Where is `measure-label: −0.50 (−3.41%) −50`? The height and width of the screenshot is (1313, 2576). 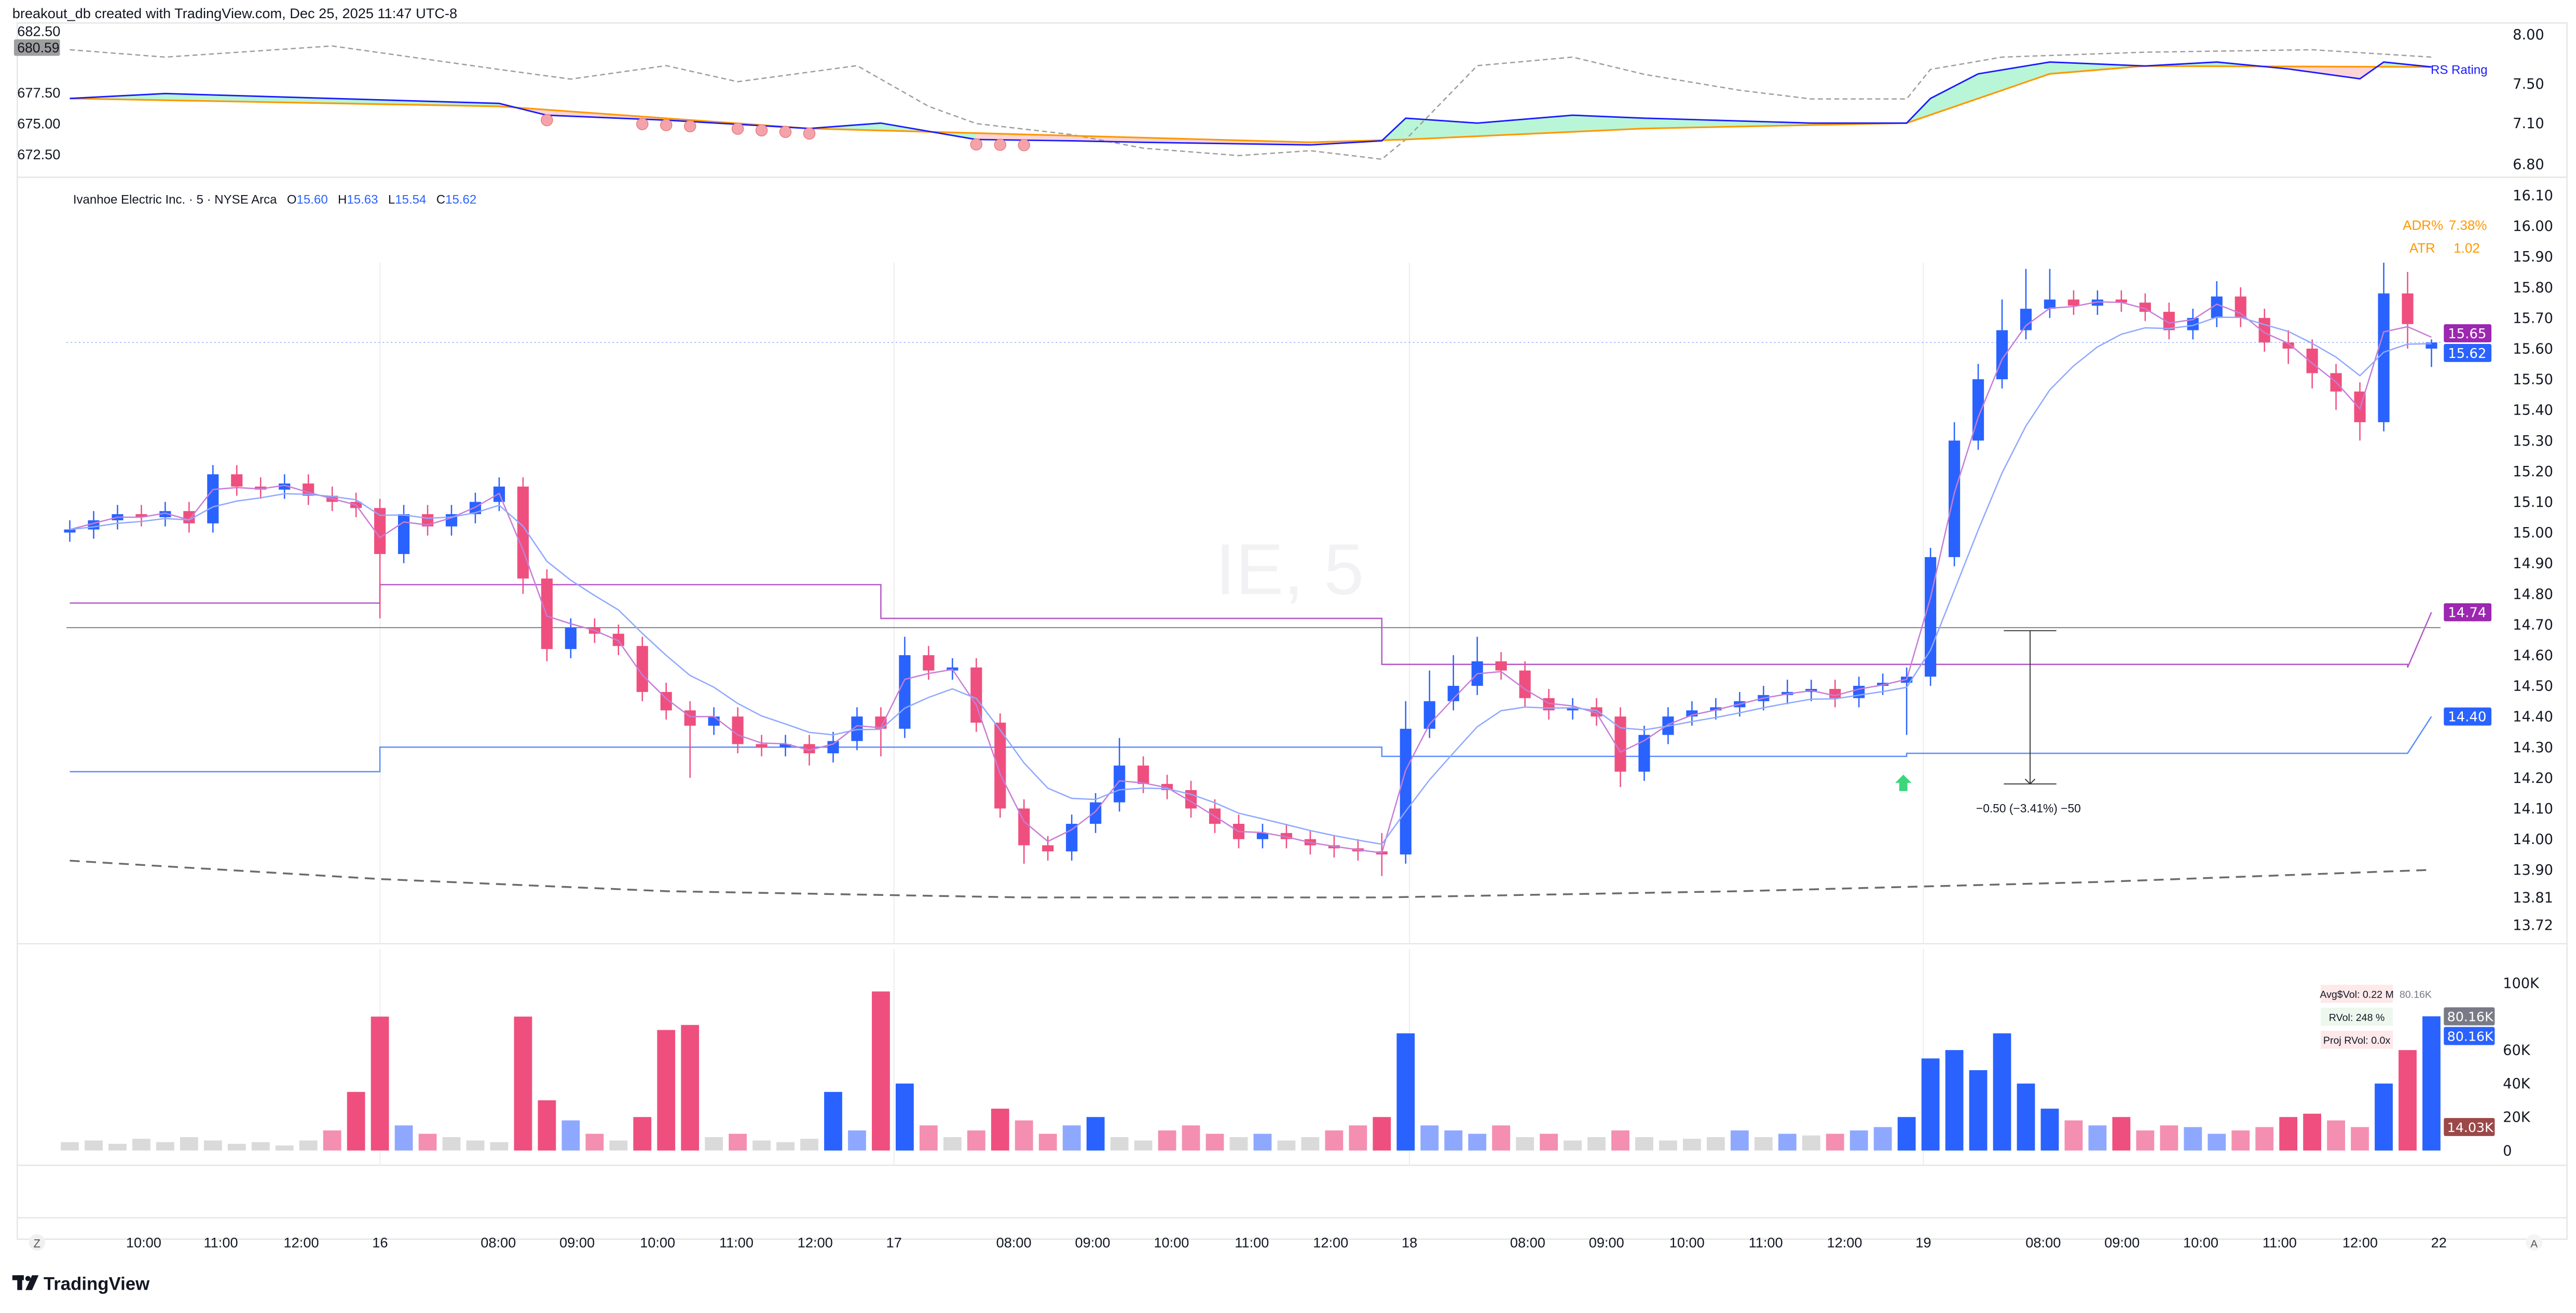 measure-label: −0.50 (−3.41%) −50 is located at coordinates (2028, 808).